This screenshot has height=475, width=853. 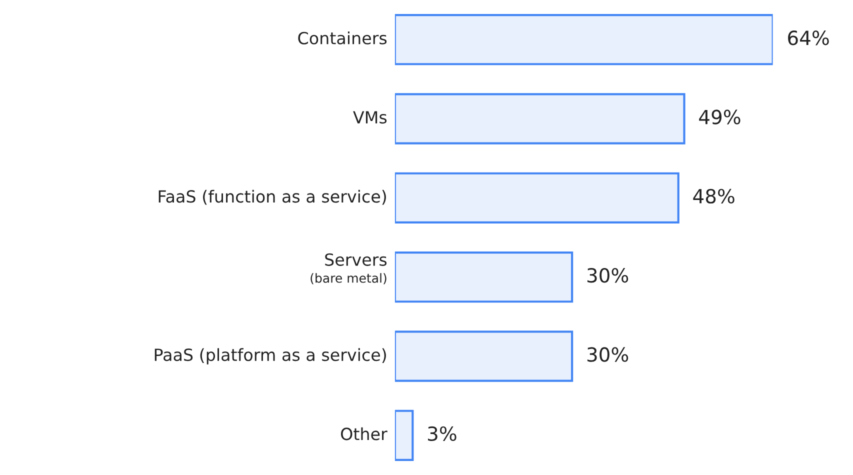 I want to click on y-tick-label: PaaS (platform as a service), so click(x=270, y=356).